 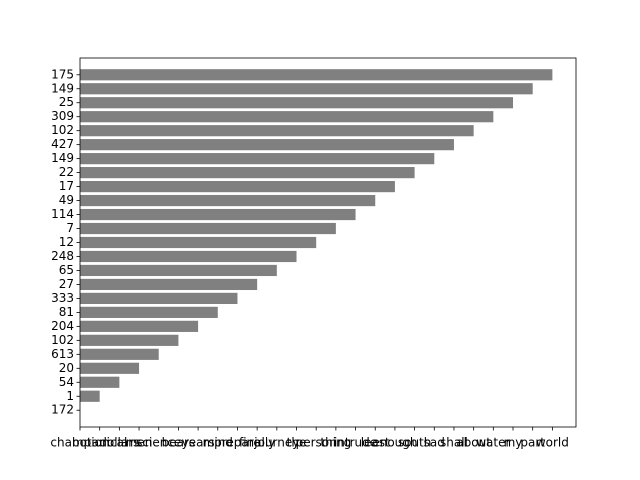 I want to click on x-tick-label: bears, so click(x=179, y=443).